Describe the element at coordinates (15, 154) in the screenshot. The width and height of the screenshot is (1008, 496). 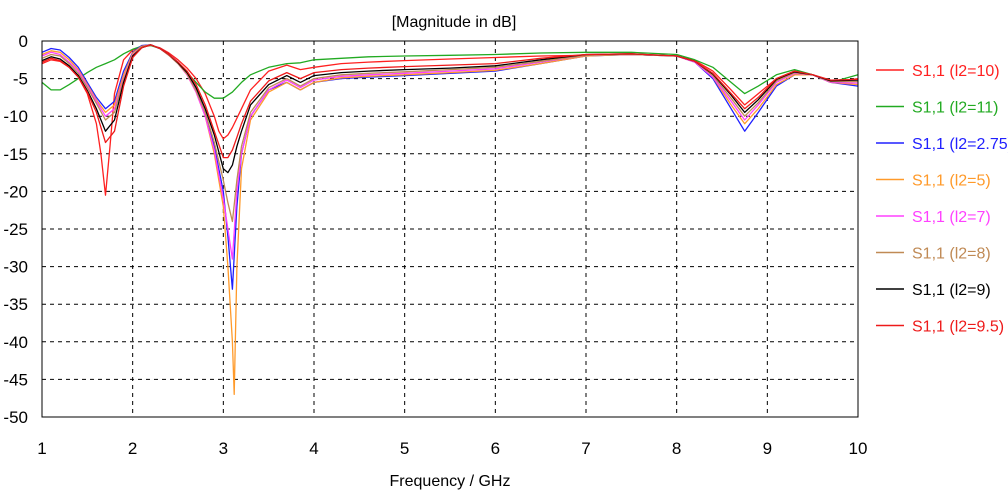
I see `y-tick-label: -15` at that location.